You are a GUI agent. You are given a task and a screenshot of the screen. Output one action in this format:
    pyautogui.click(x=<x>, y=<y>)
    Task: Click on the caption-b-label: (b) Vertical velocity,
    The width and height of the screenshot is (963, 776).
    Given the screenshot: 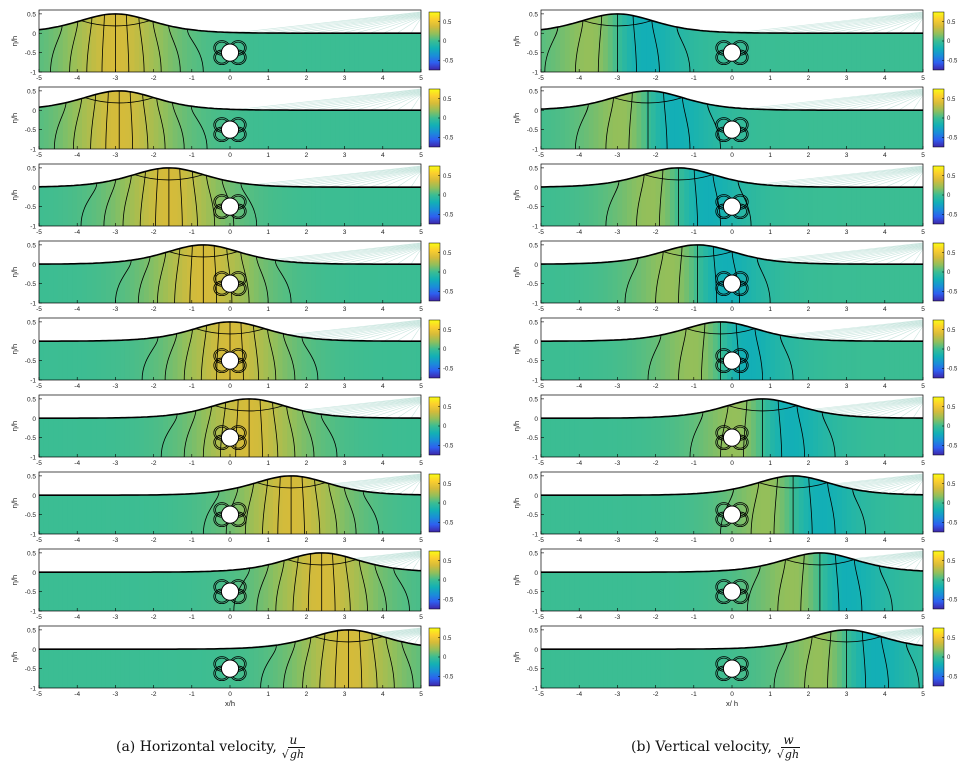 What is the action you would take?
    pyautogui.click(x=701, y=747)
    